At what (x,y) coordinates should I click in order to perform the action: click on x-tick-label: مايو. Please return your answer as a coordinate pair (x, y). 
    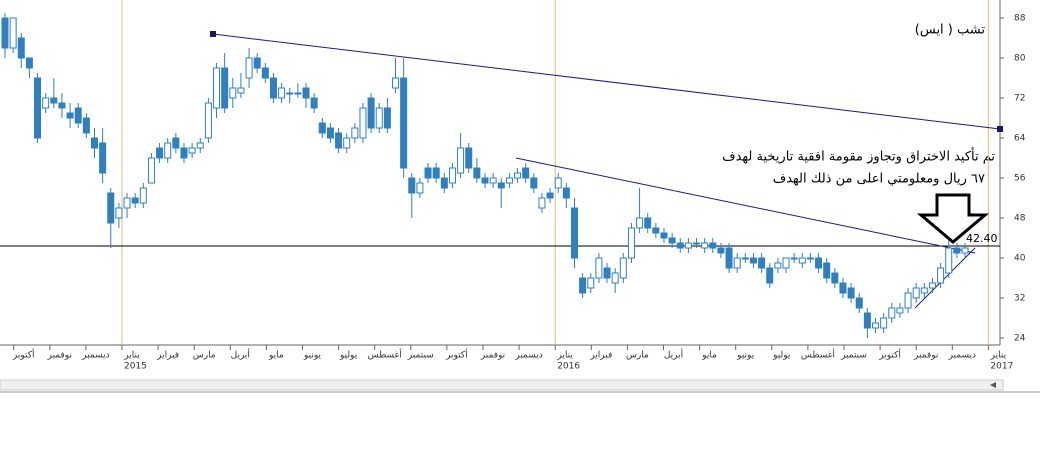
    Looking at the image, I should click on (276, 356).